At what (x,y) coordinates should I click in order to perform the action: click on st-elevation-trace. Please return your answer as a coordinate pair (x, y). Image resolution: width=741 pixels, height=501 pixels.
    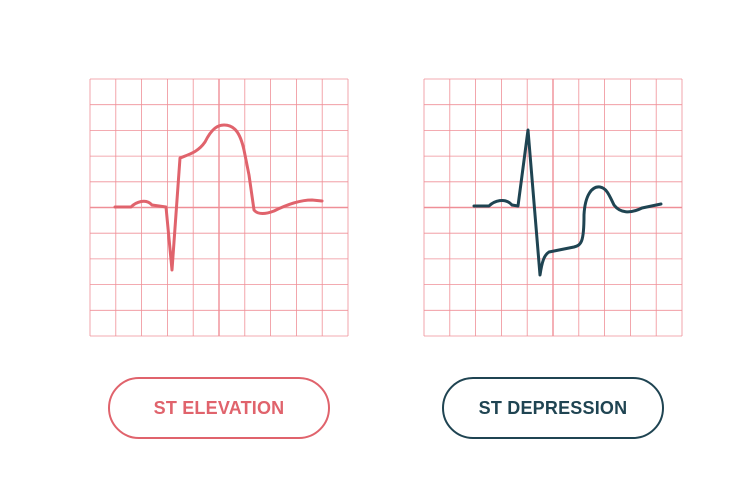
    Looking at the image, I should click on (218, 197).